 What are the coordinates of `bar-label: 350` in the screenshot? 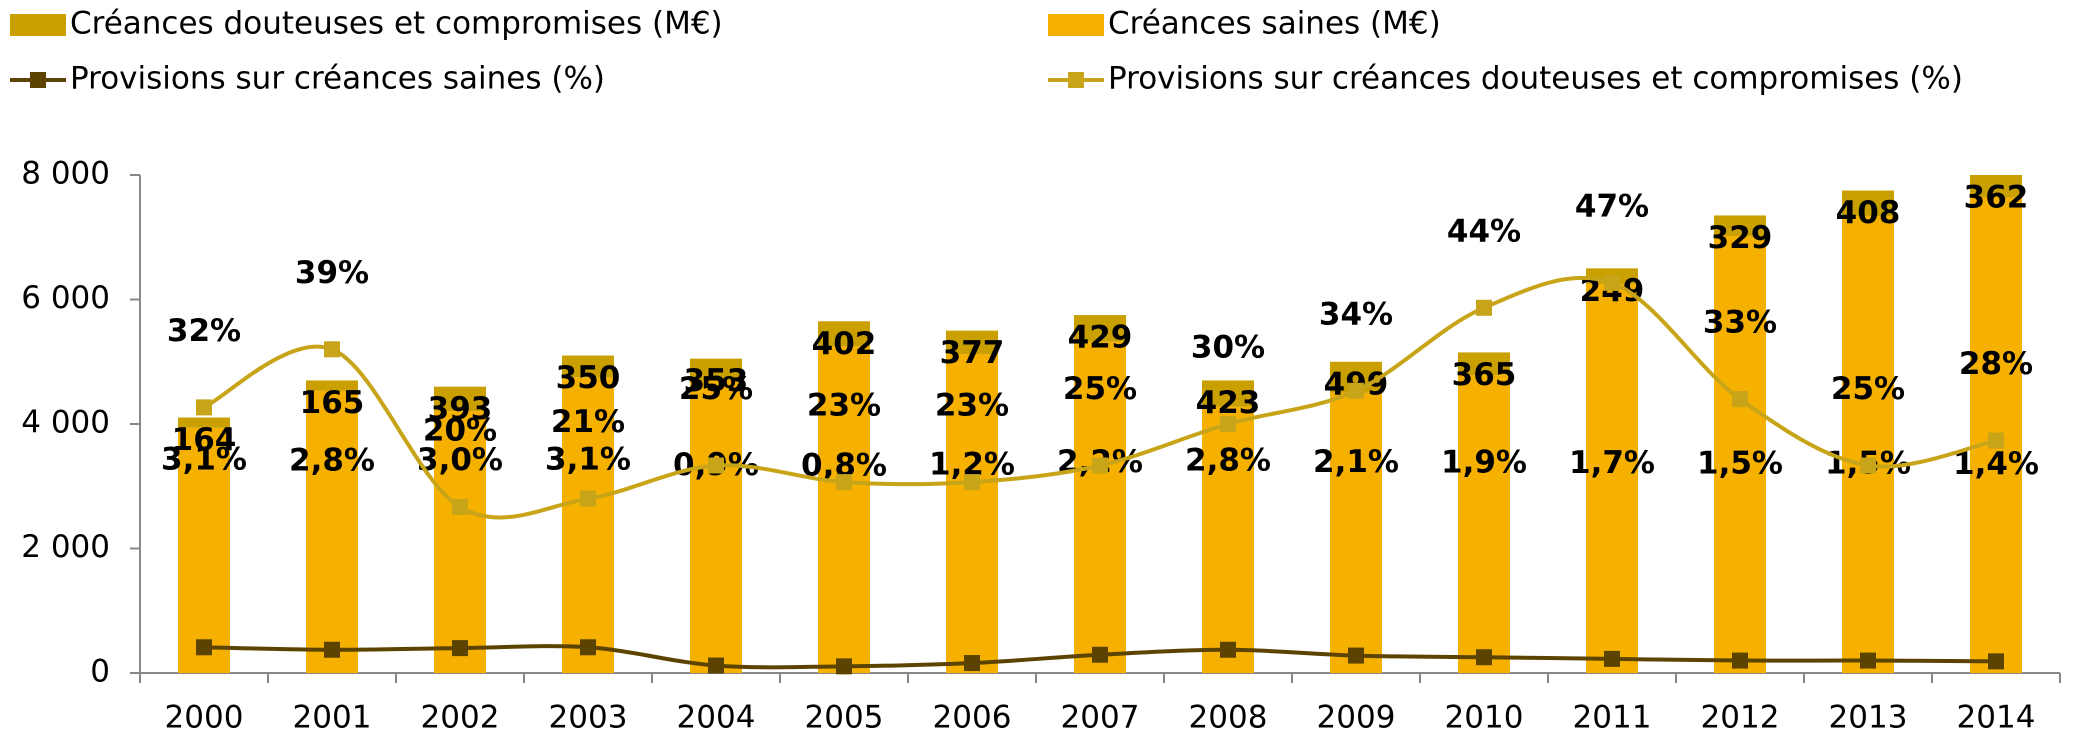 It's located at (588, 378).